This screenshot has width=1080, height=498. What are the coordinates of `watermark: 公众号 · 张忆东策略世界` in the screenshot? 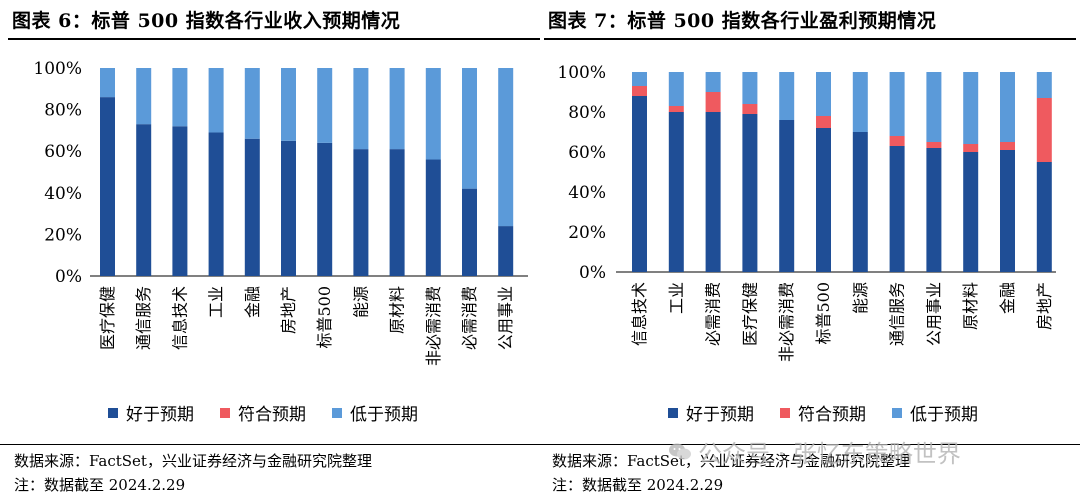 It's located at (814, 451).